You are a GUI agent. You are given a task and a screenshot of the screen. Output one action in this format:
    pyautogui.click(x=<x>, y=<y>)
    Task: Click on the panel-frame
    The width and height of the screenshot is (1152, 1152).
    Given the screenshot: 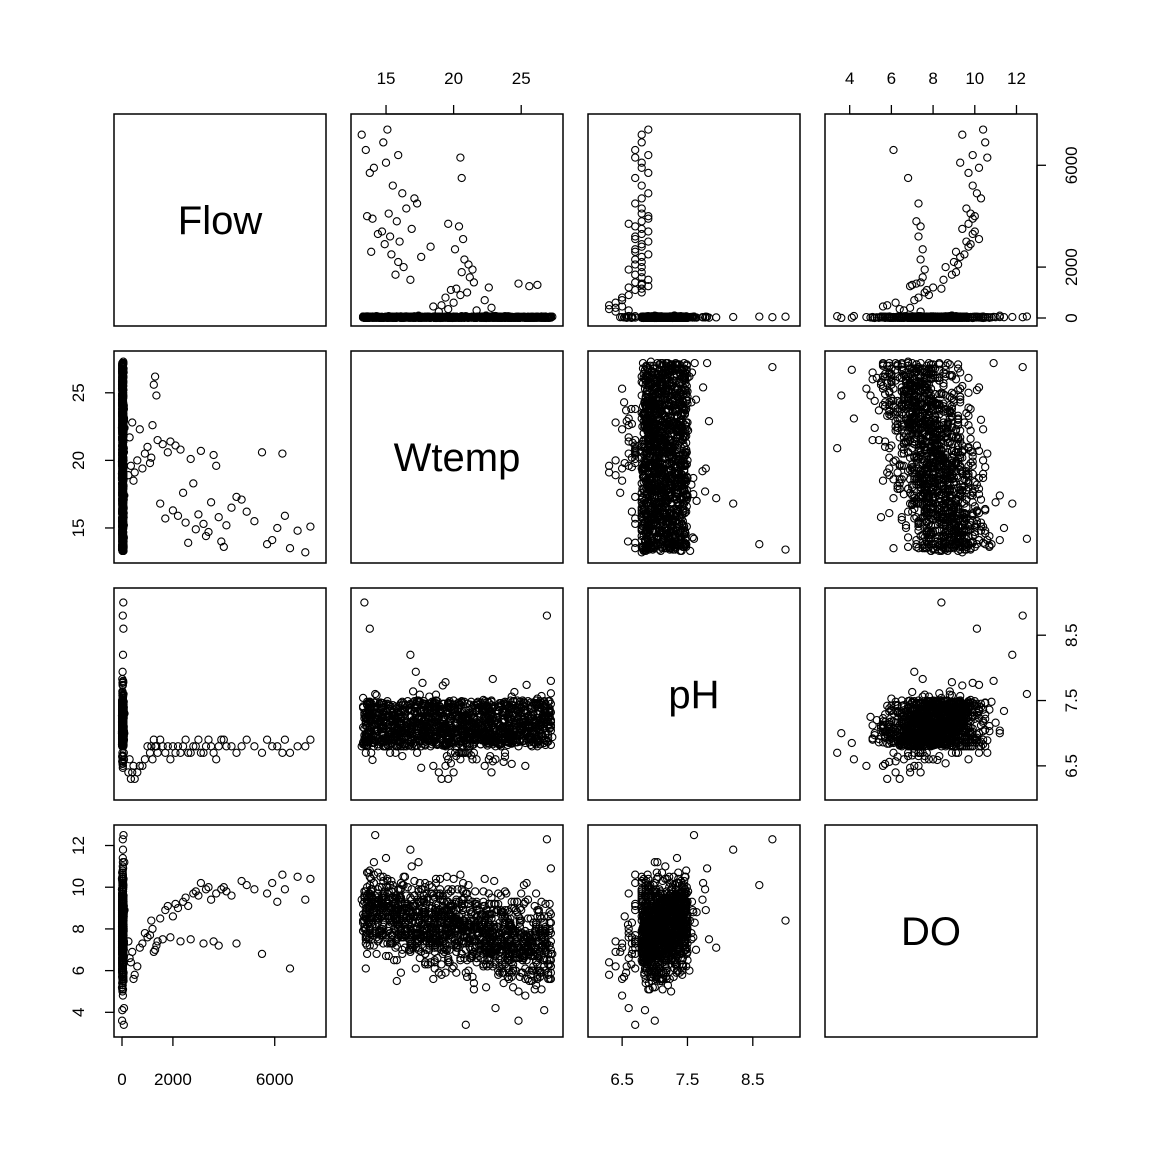 What is the action you would take?
    pyautogui.click(x=931, y=220)
    